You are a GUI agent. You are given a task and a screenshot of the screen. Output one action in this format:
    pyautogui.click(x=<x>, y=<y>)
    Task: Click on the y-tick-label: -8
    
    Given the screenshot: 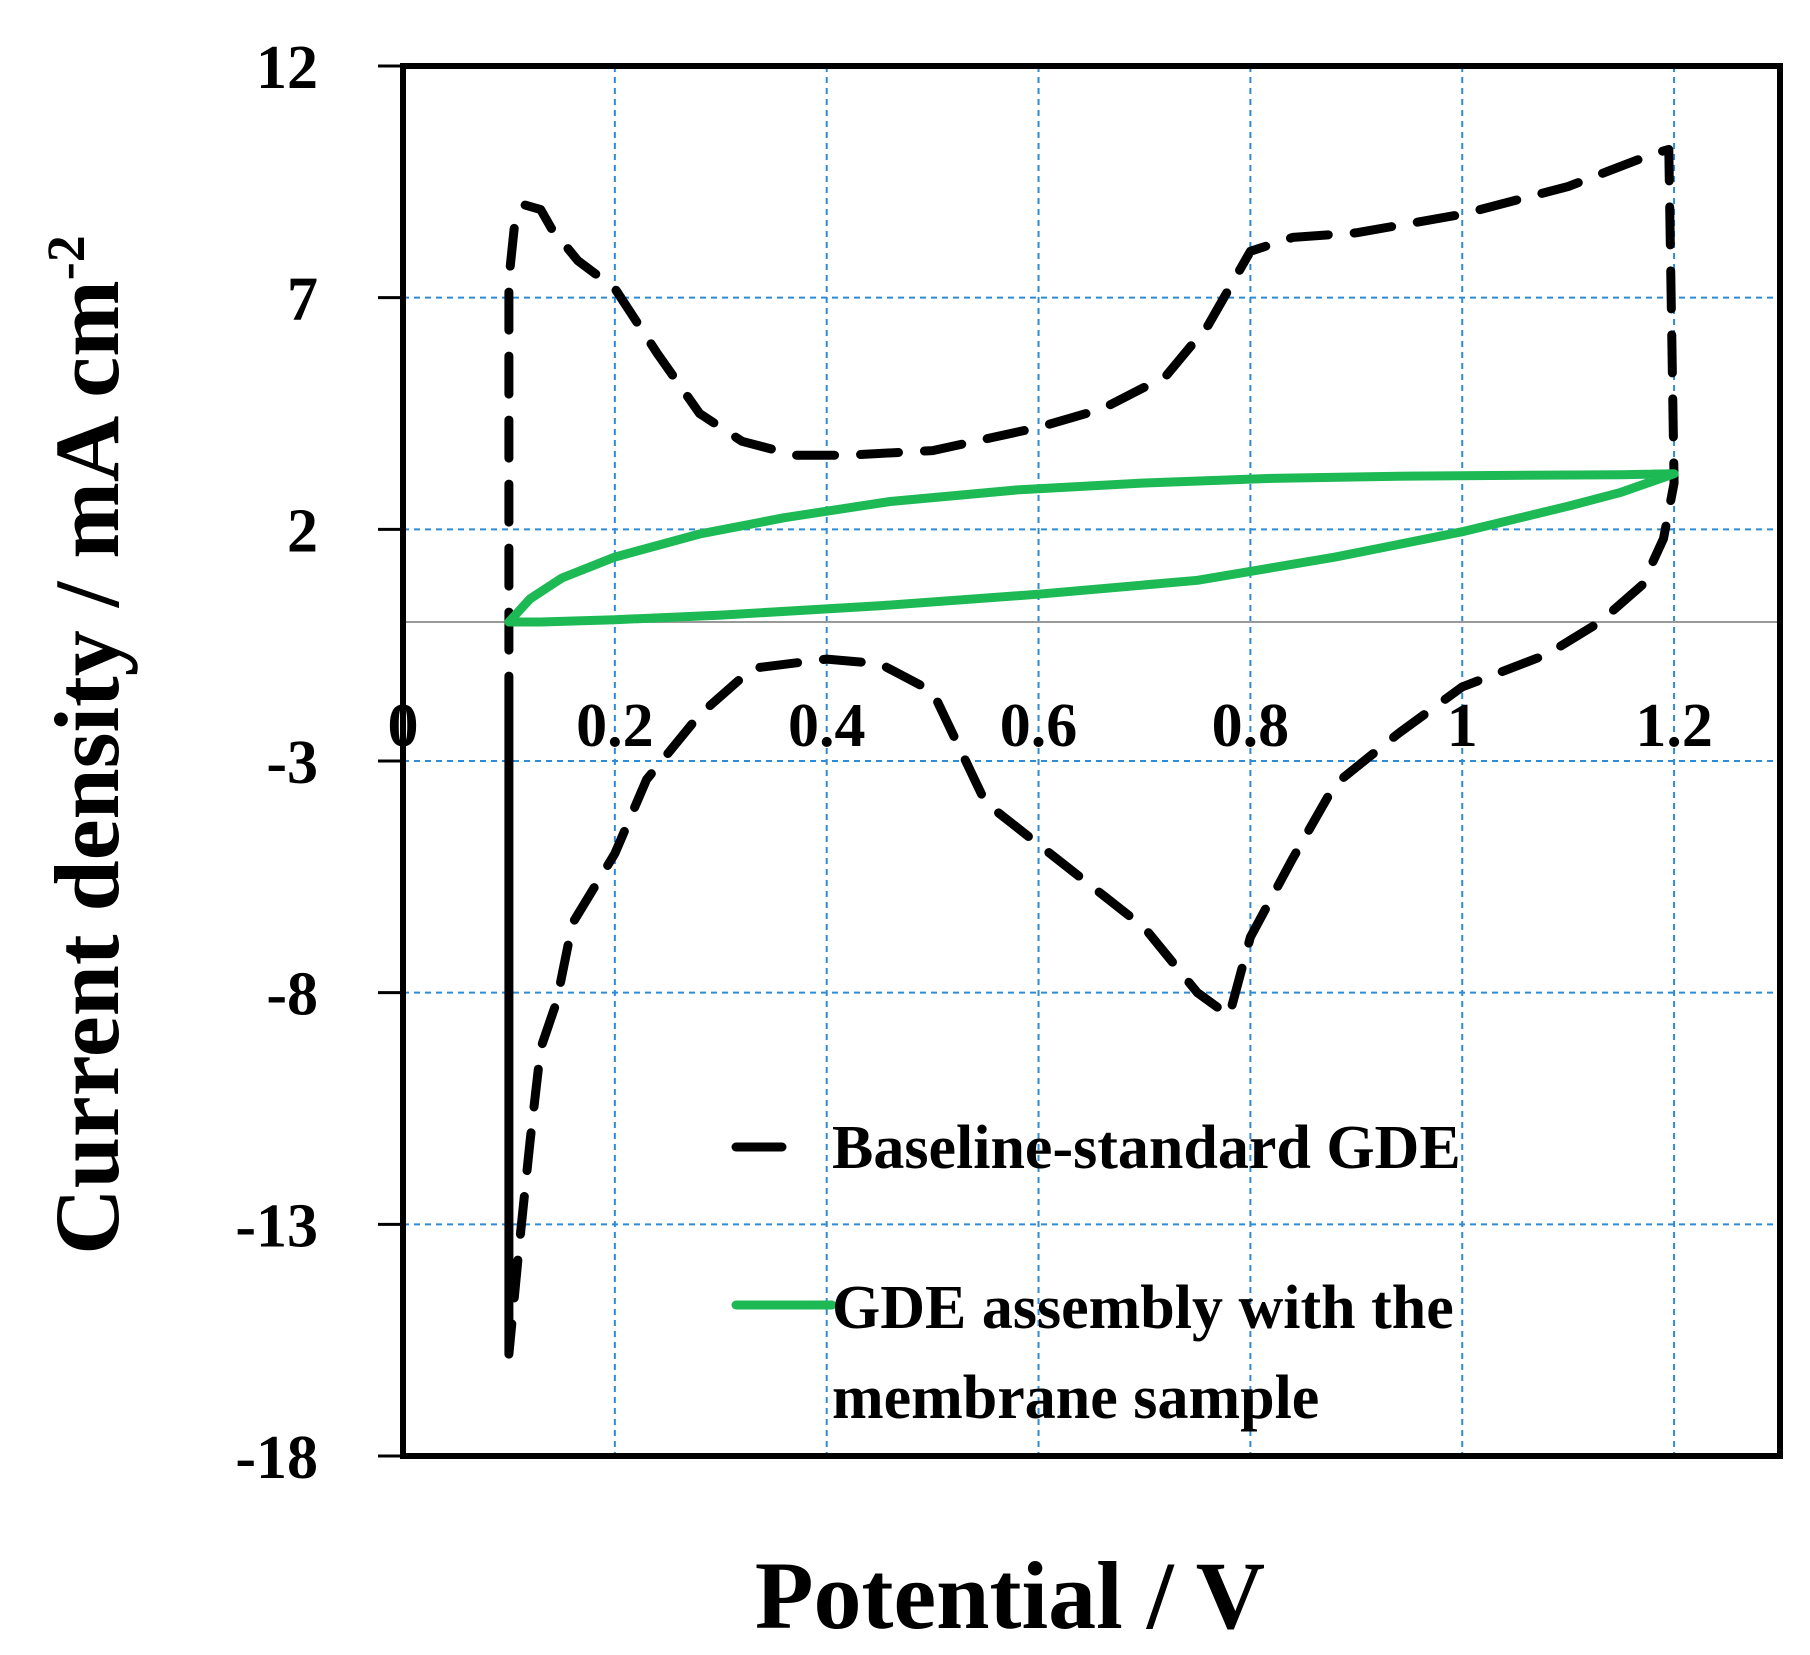 What is the action you would take?
    pyautogui.click(x=292, y=995)
    